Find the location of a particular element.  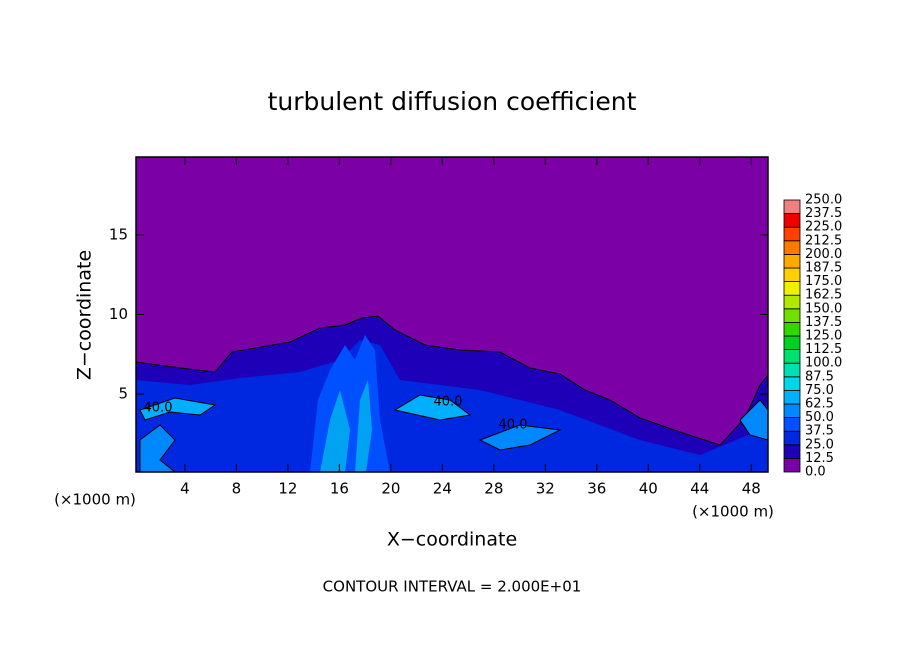

colorbar-label: 12.5 is located at coordinates (819, 458).